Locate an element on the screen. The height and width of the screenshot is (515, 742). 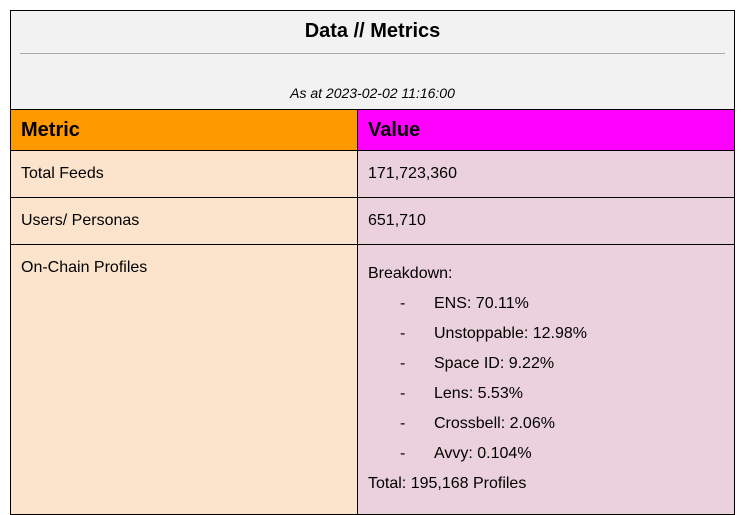
column-header-value: Value is located at coordinates (546, 130).